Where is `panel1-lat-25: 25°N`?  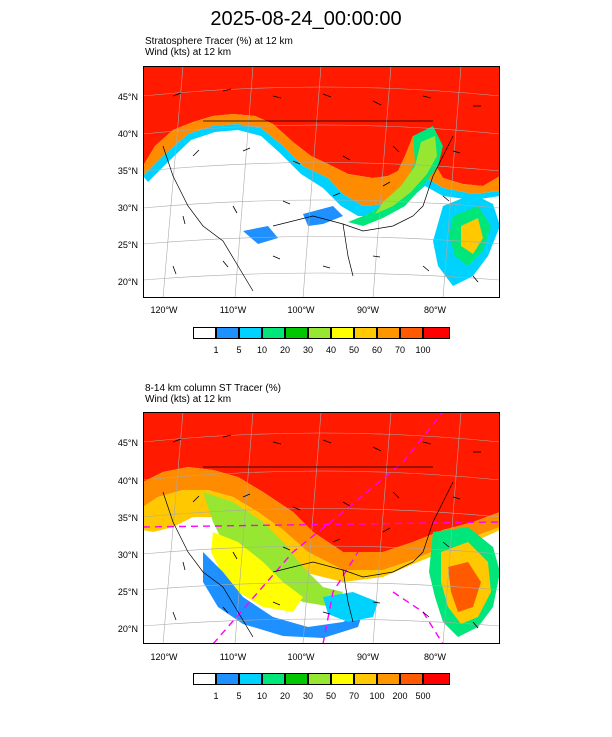 panel1-lat-25: 25°N is located at coordinates (127, 245).